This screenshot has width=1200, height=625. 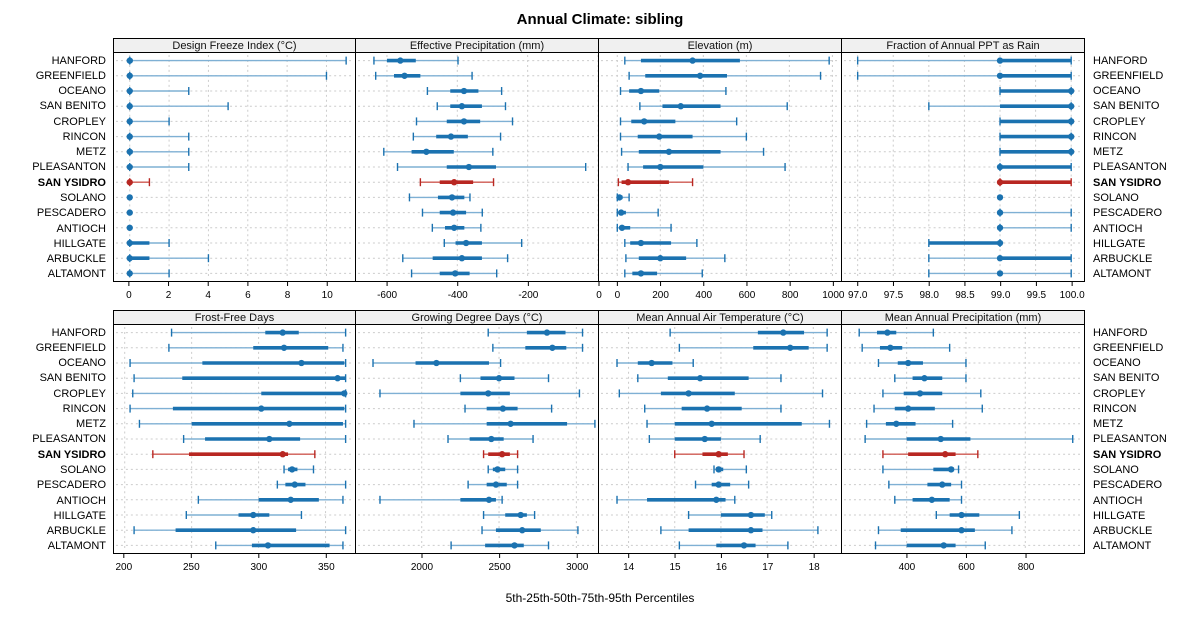 I want to click on interval-fraction-of-annual-ppt-as-rain-antioch, so click(x=1034, y=227).